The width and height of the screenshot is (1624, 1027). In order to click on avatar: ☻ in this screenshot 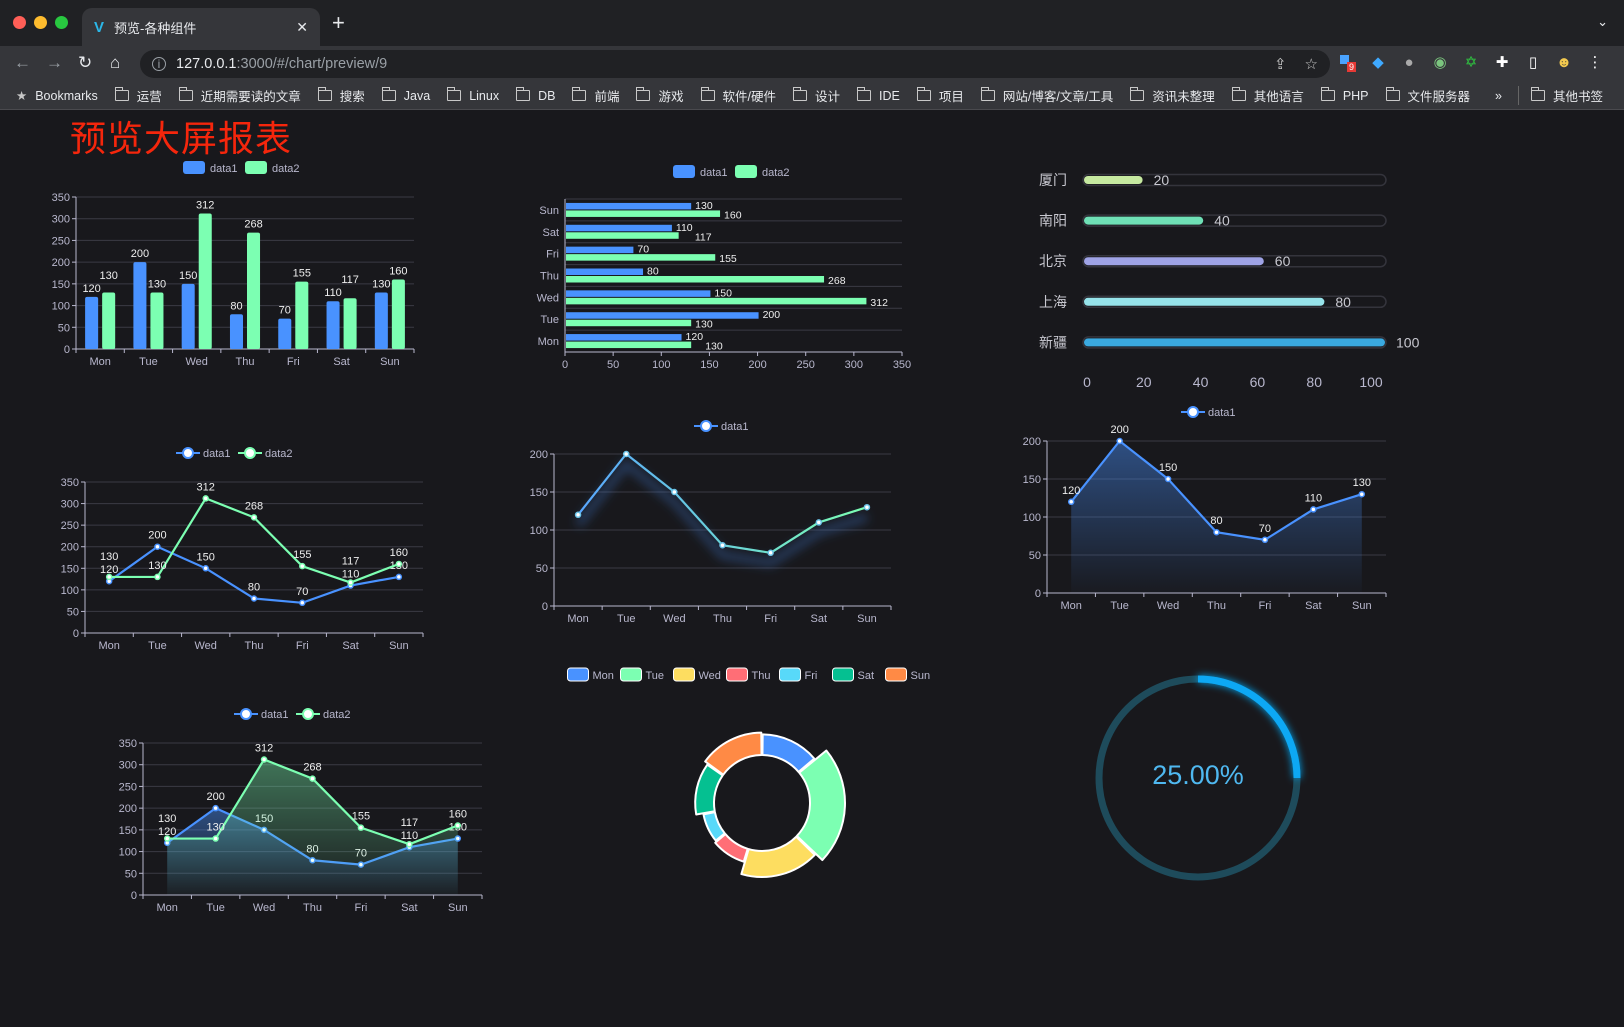, I will do `click(1564, 62)`.